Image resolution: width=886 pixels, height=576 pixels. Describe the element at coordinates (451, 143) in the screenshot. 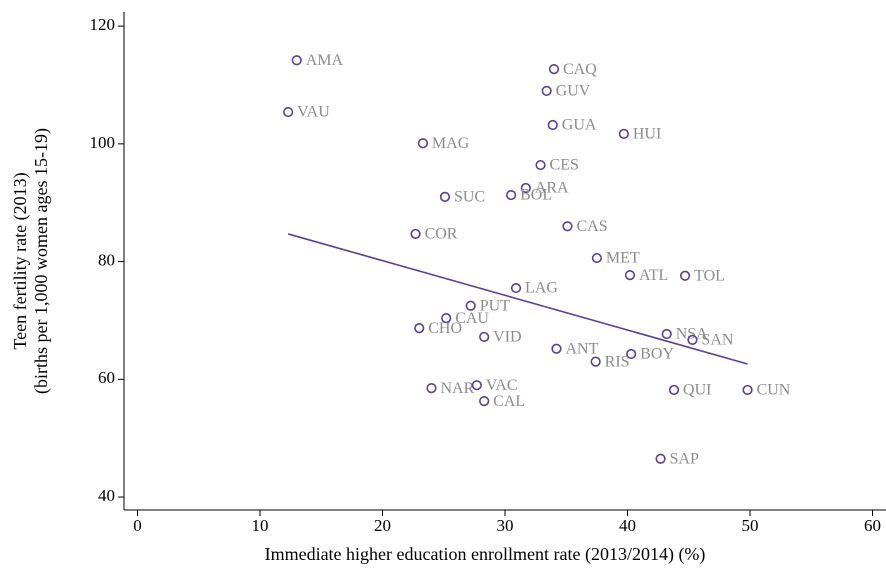

I see `point-label: MAG` at that location.